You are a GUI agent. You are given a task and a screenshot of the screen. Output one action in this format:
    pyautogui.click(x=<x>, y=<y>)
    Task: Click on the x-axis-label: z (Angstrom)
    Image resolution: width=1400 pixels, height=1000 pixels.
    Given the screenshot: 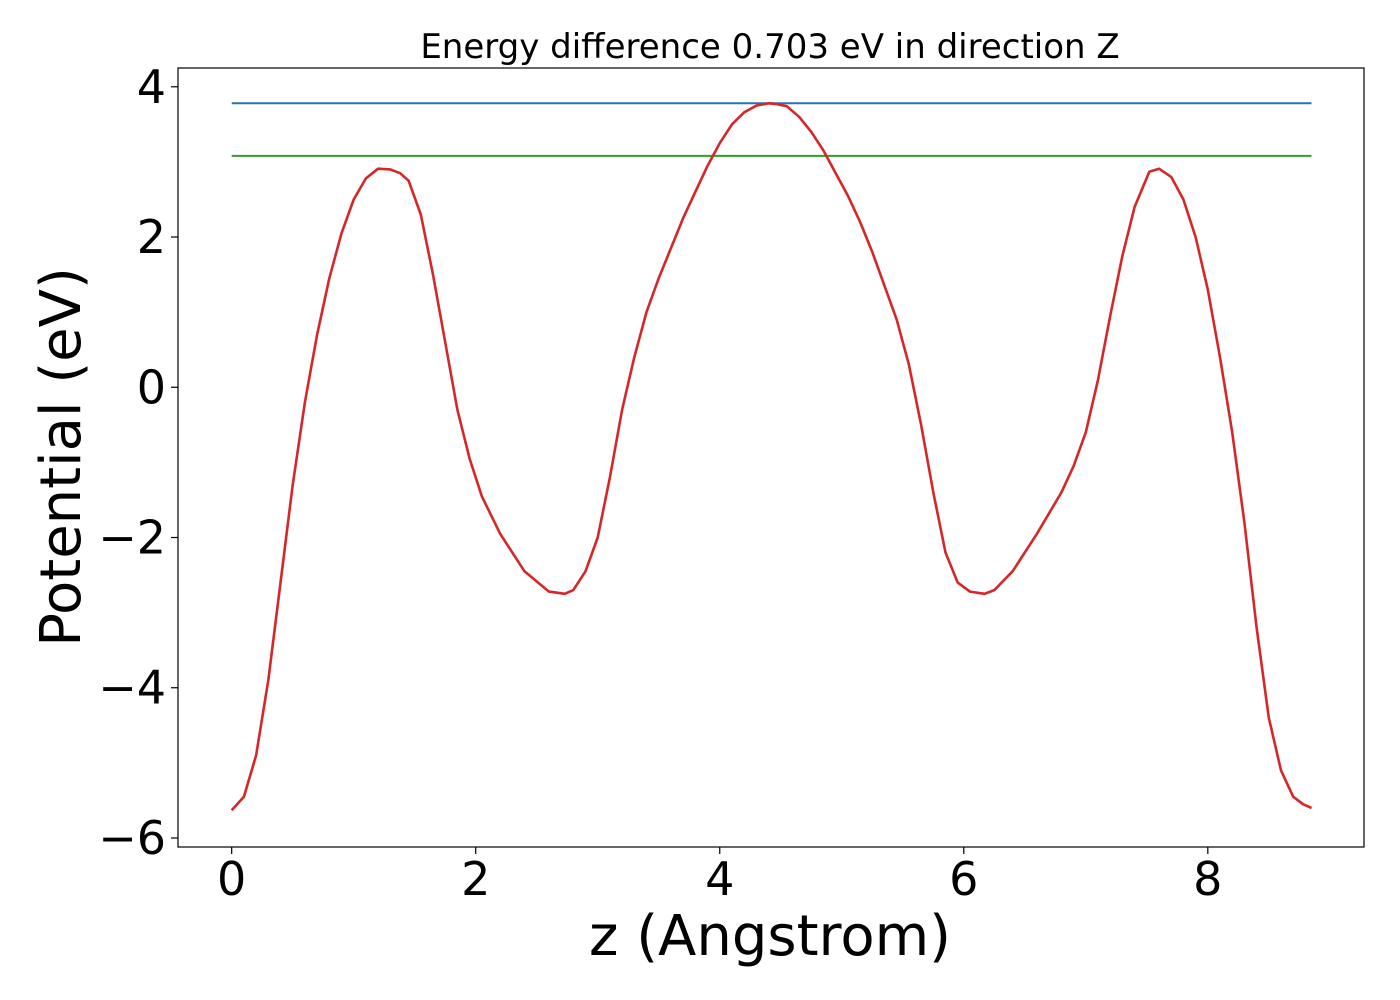 What is the action you would take?
    pyautogui.click(x=770, y=936)
    